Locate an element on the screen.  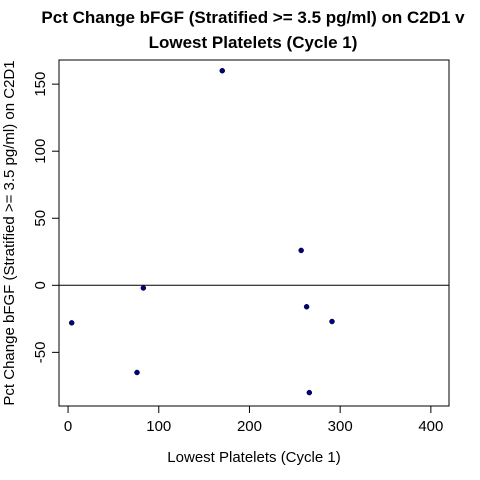
x-tick-label: 0 is located at coordinates (68, 426).